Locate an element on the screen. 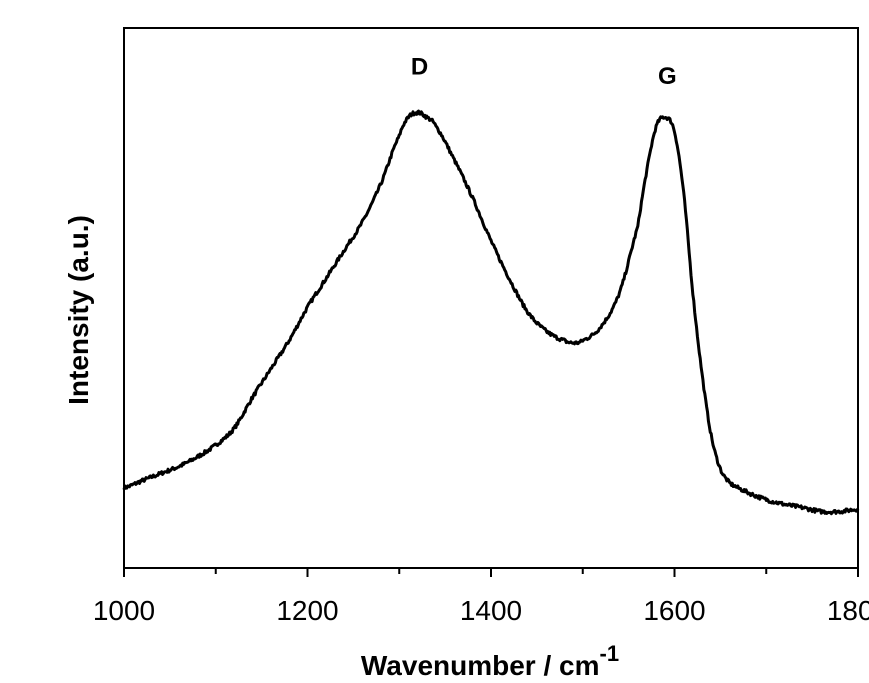 The image size is (869, 683). x-tick-label: 1800 is located at coordinates (848, 610).